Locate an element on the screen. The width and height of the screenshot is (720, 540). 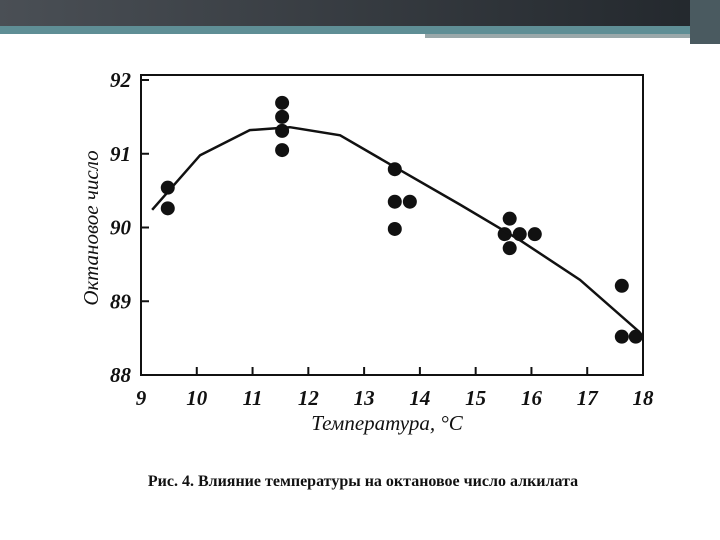
y-tick-label: 92 is located at coordinates (121, 80).